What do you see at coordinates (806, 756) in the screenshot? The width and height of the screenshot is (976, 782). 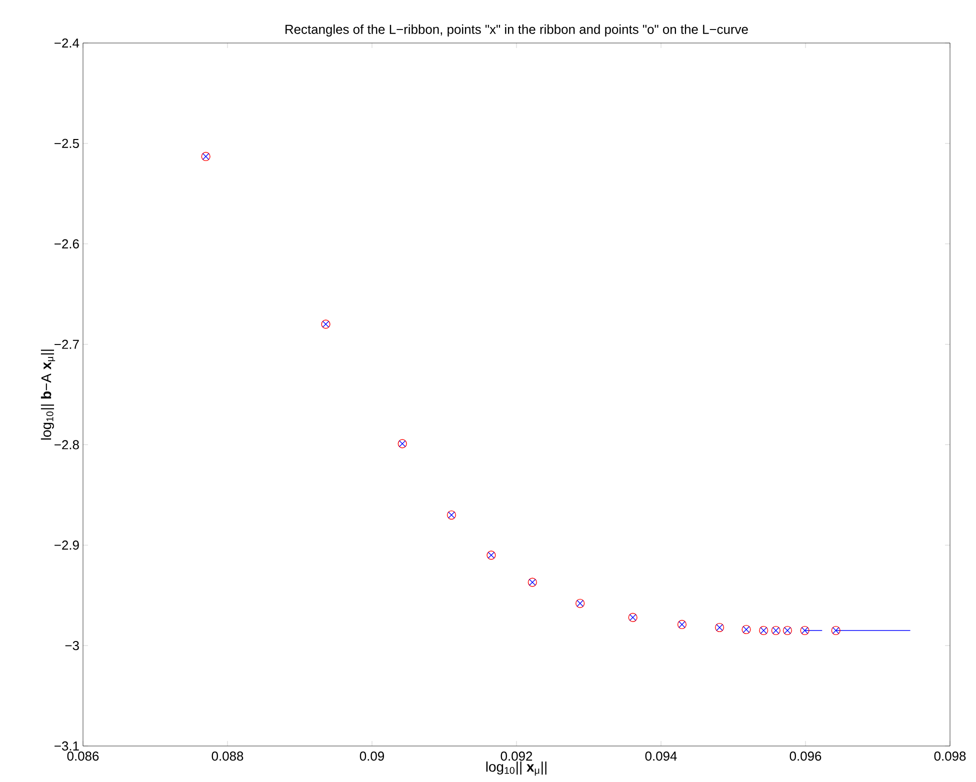 I see `x-tick-label: 0.096` at bounding box center [806, 756].